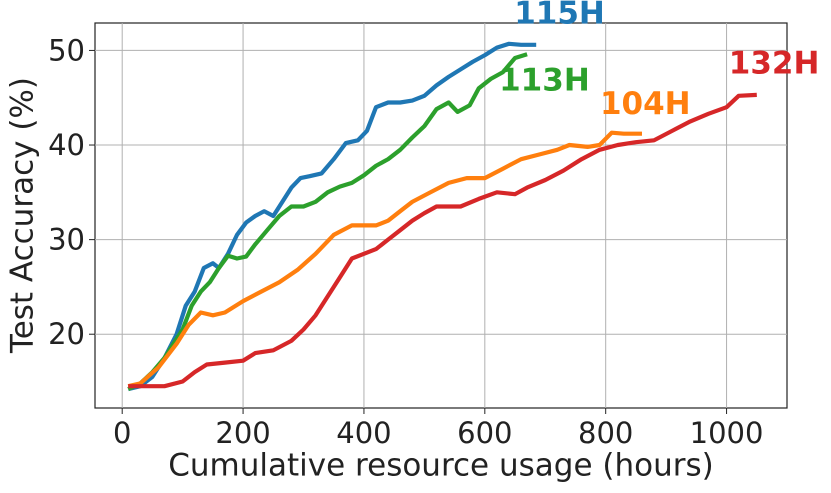 Image resolution: width=831 pixels, height=493 pixels. I want to click on y-tick-label: 30, so click(66, 240).